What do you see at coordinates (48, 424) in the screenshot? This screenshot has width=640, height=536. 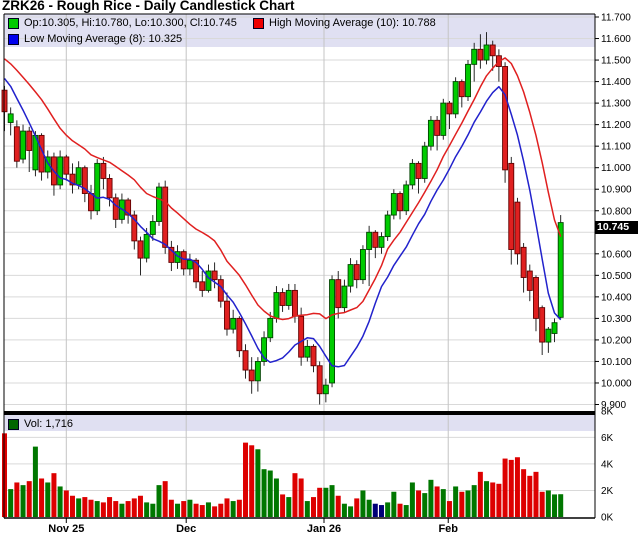 I see `legend-volume-label: Vol: 1,716` at bounding box center [48, 424].